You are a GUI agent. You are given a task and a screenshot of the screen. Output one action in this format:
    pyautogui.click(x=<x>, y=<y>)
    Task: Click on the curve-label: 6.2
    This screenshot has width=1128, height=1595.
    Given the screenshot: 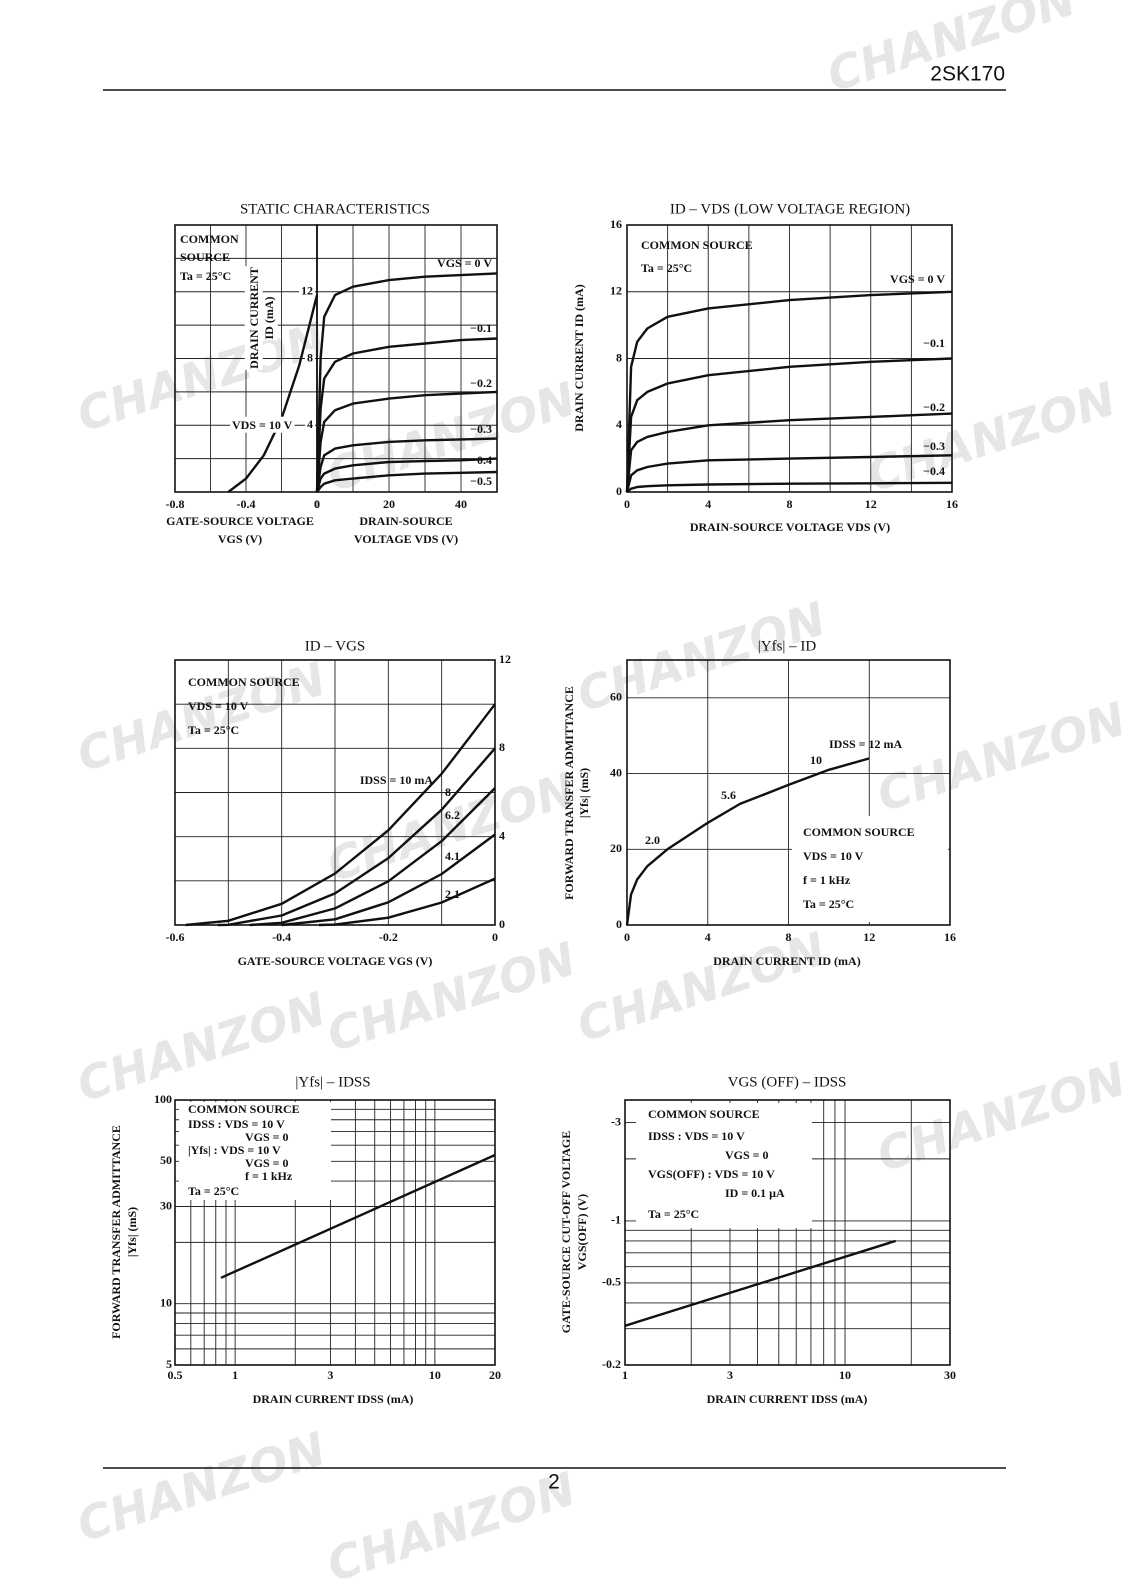 What is the action you would take?
    pyautogui.click(x=452, y=815)
    